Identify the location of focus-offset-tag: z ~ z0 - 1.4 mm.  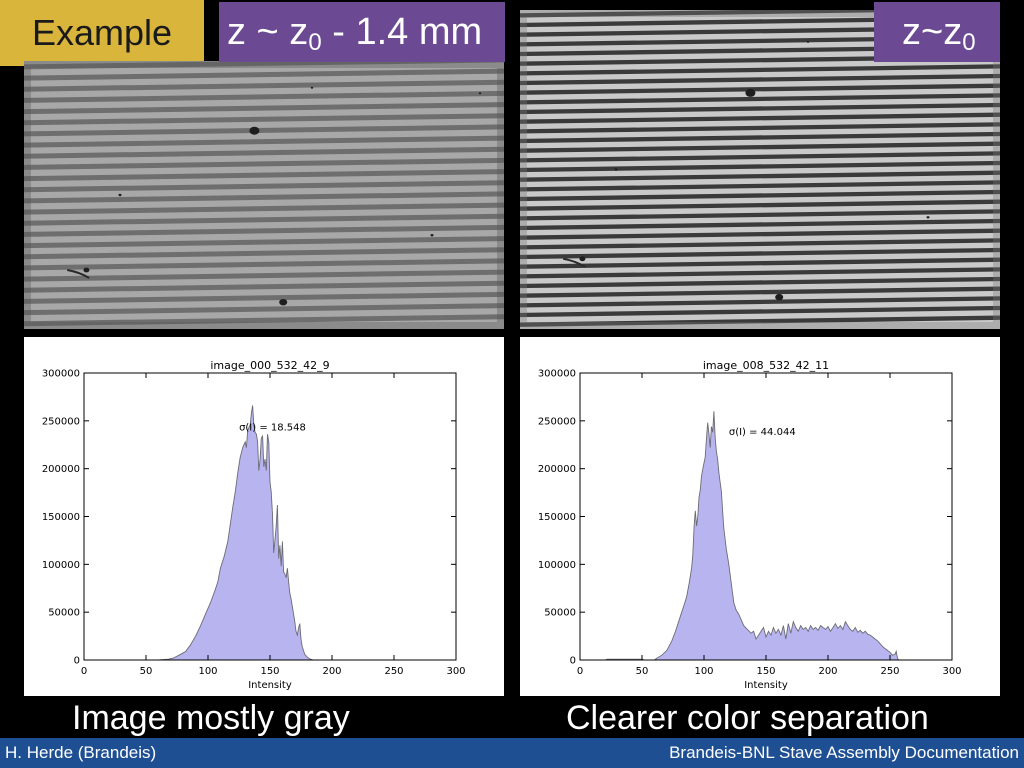
(362, 32).